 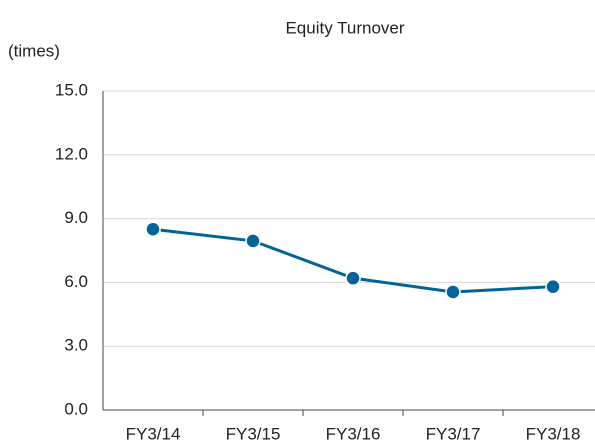 I want to click on x-tick-label: FY3/18, so click(x=553, y=433).